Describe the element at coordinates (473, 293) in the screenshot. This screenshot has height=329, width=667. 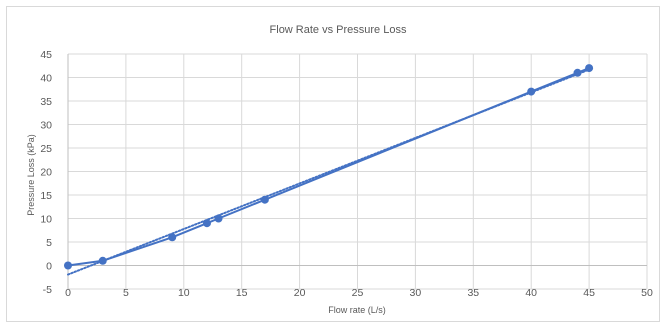
I see `x-tick-label: 35` at that location.